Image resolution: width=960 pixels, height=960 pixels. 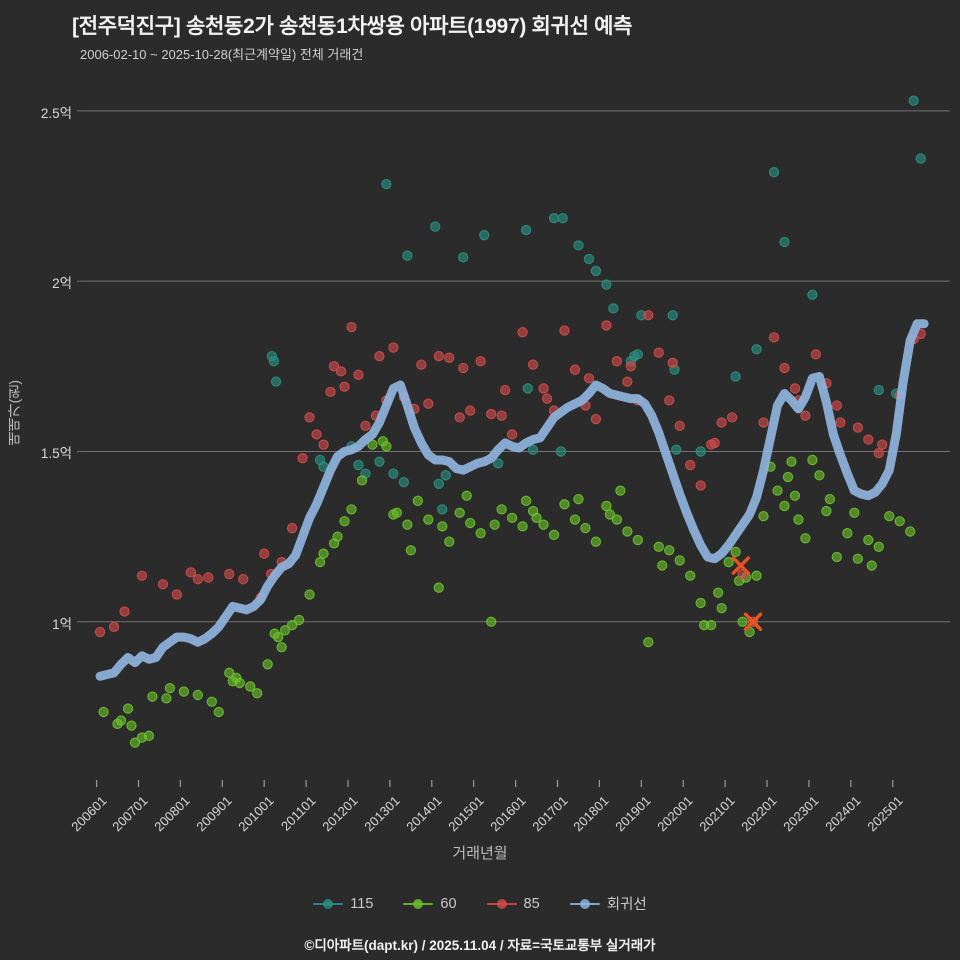 I want to click on cancelled-transaction-marker, so click(x=753, y=621).